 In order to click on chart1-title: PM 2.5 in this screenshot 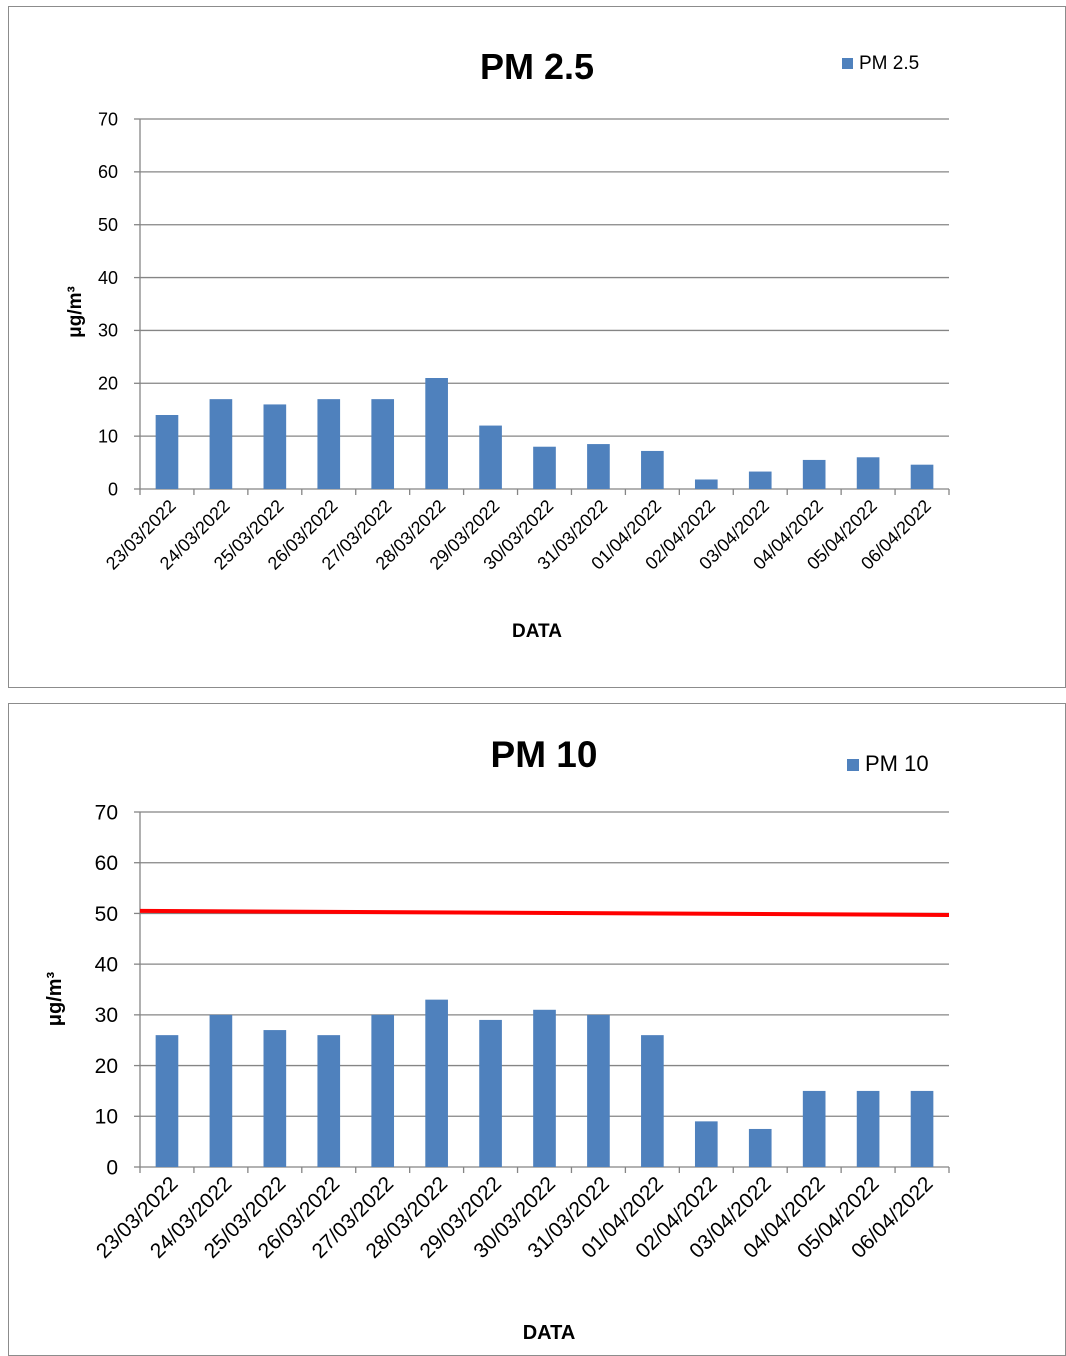, I will do `click(537, 66)`.